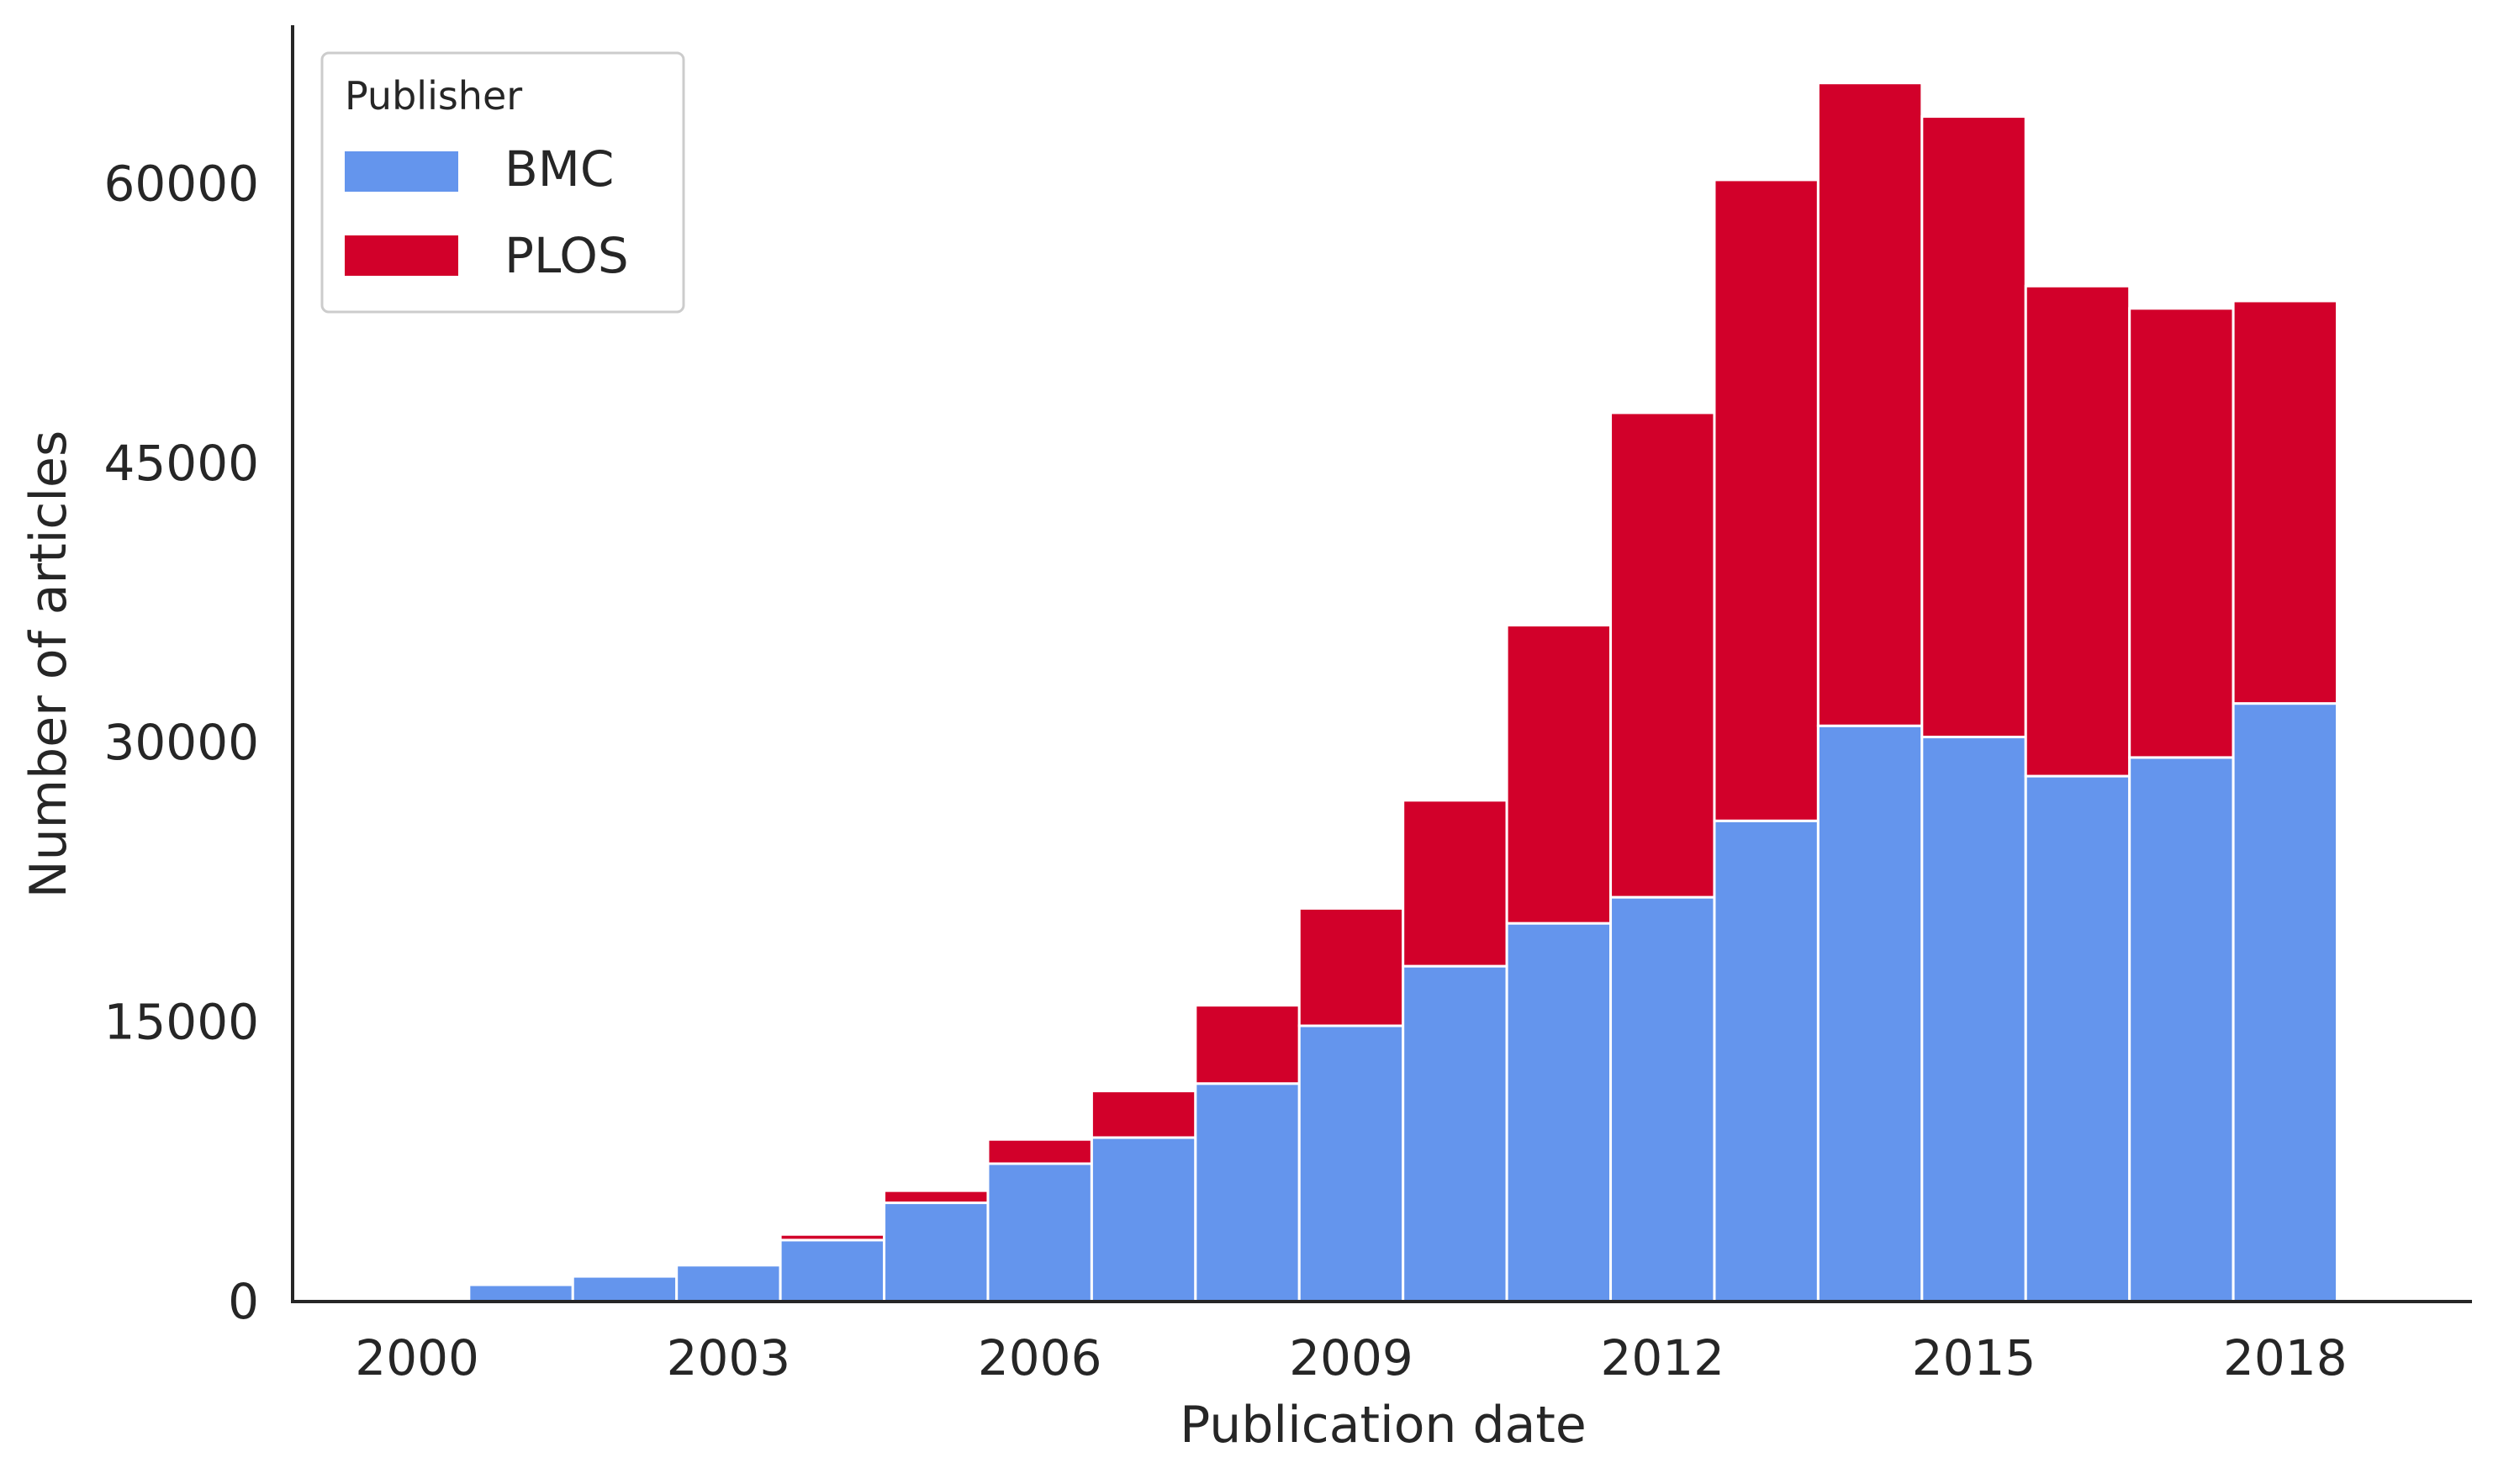 This screenshot has width=2493, height=1484. Describe the element at coordinates (833, 1237) in the screenshot. I see `bar-plos-2004` at that location.